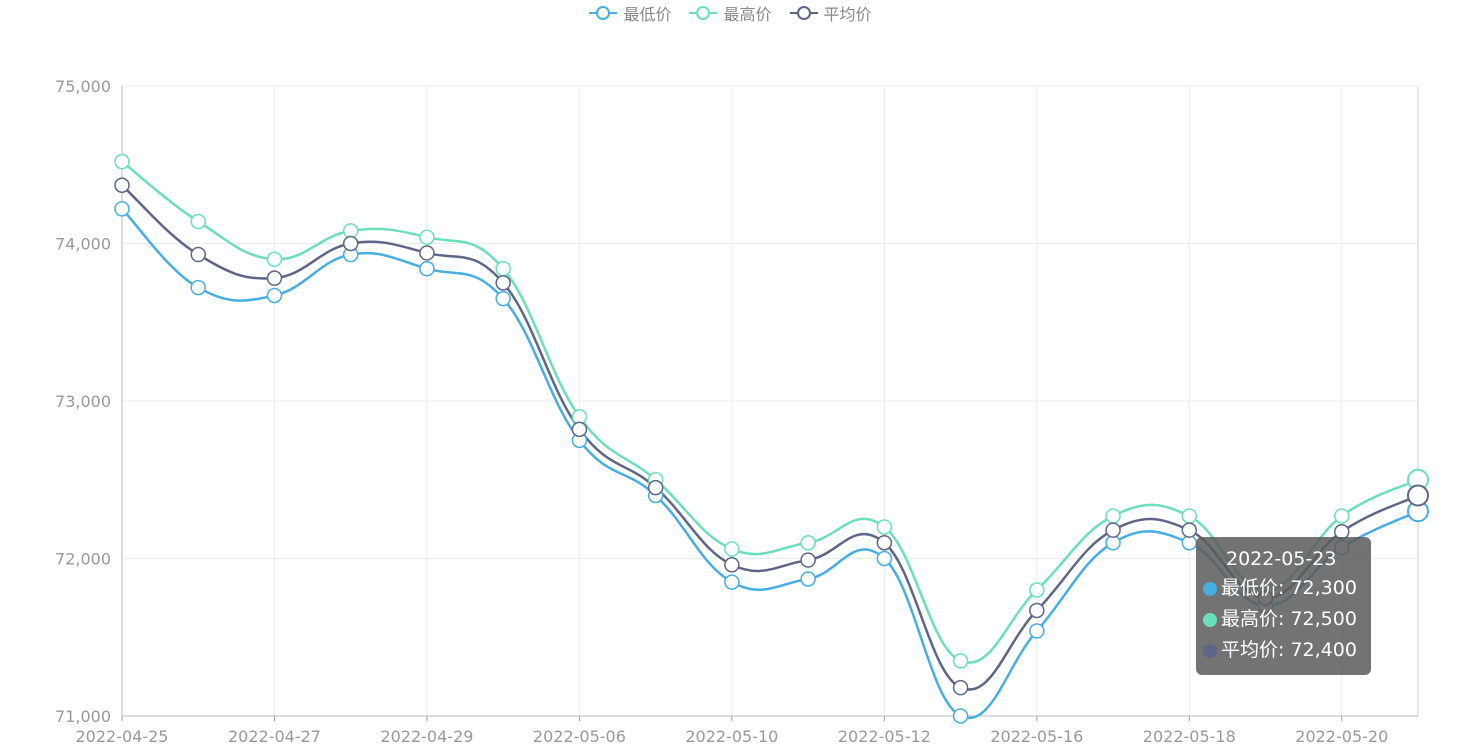 This screenshot has width=1461, height=748. I want to click on tooltip-row-label: 最低价: 72,300, so click(1289, 588).